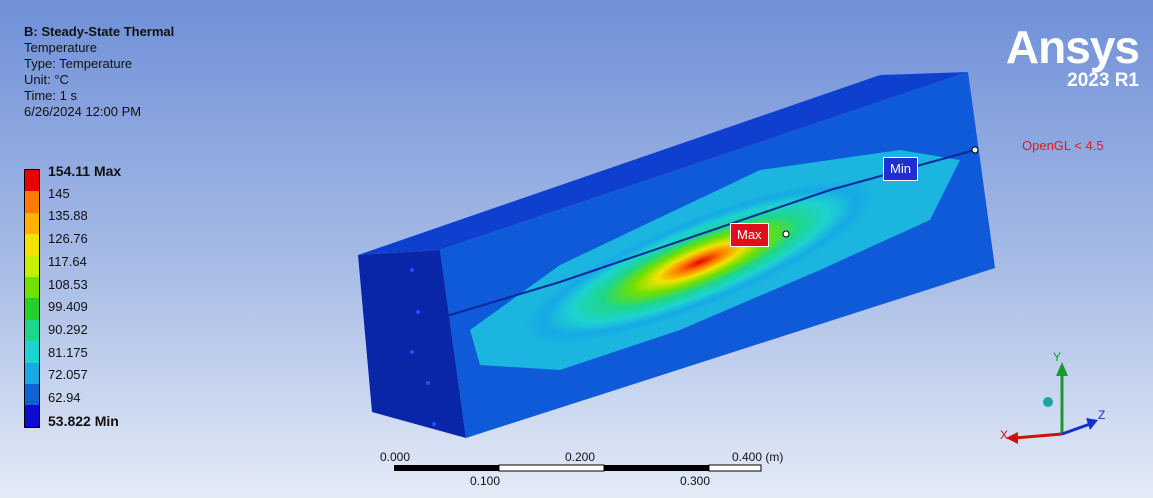  What do you see at coordinates (749, 235) in the screenshot?
I see `max-probe-label: Max` at bounding box center [749, 235].